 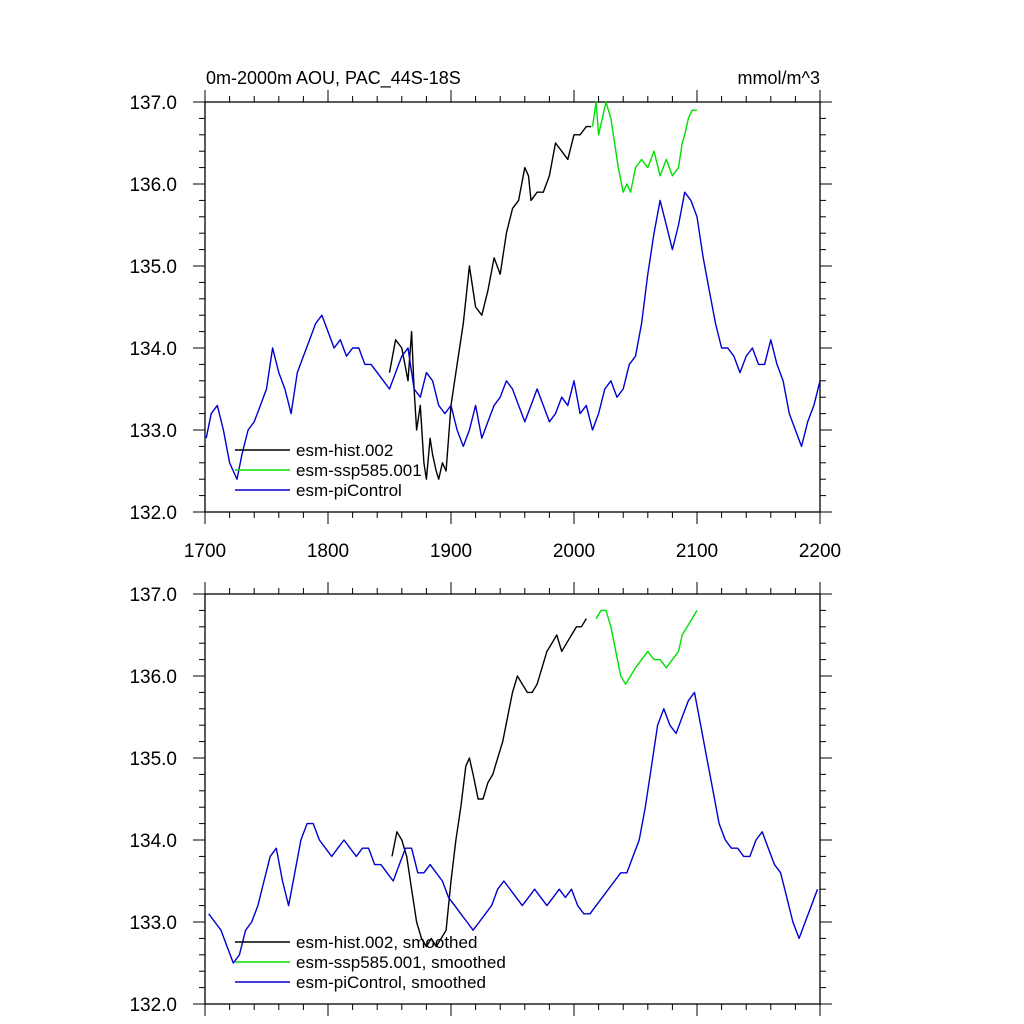 What do you see at coordinates (359, 470) in the screenshot?
I see `legend-label: esm-ssp585.001` at bounding box center [359, 470].